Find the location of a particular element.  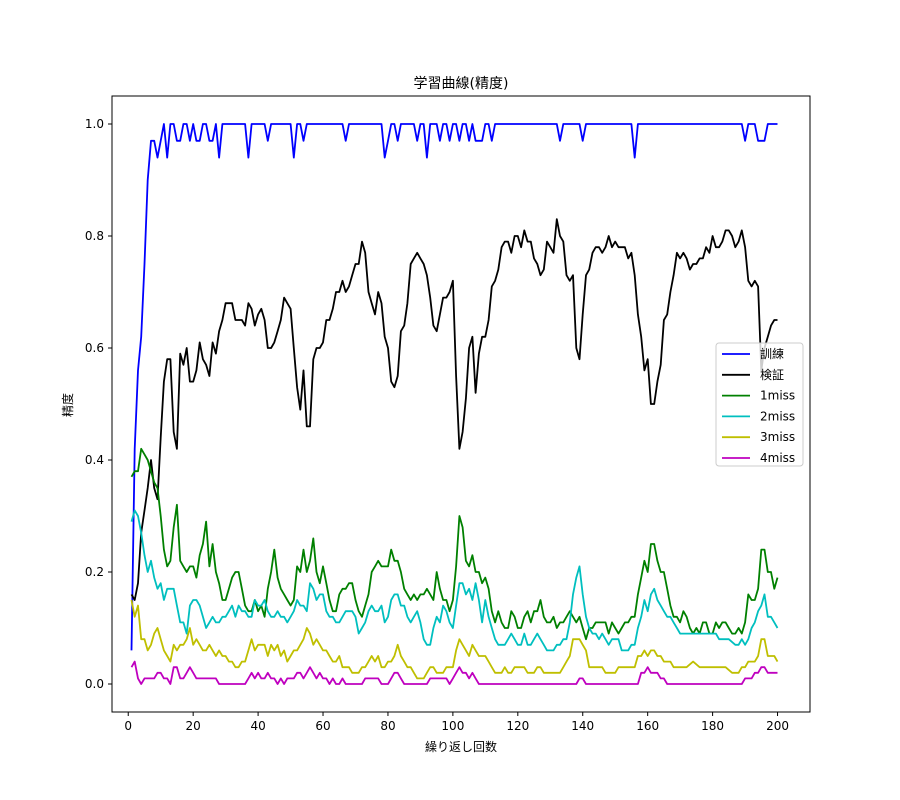

y-tick-label: 1.0 is located at coordinates (94, 124).